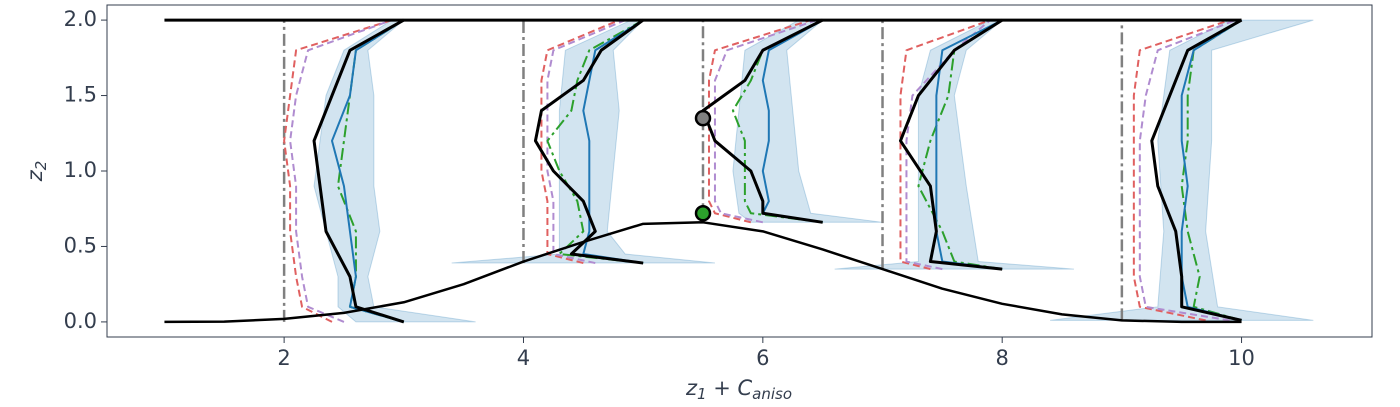 This screenshot has height=407, width=1400. I want to click on y-tick-label: 1.0, so click(80, 170).